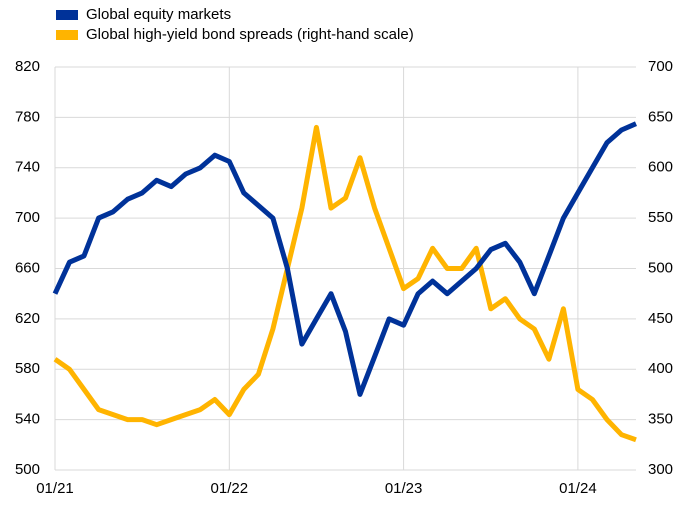 This screenshot has height=506, width=685. I want to click on y-tick-label: 820, so click(27, 66).